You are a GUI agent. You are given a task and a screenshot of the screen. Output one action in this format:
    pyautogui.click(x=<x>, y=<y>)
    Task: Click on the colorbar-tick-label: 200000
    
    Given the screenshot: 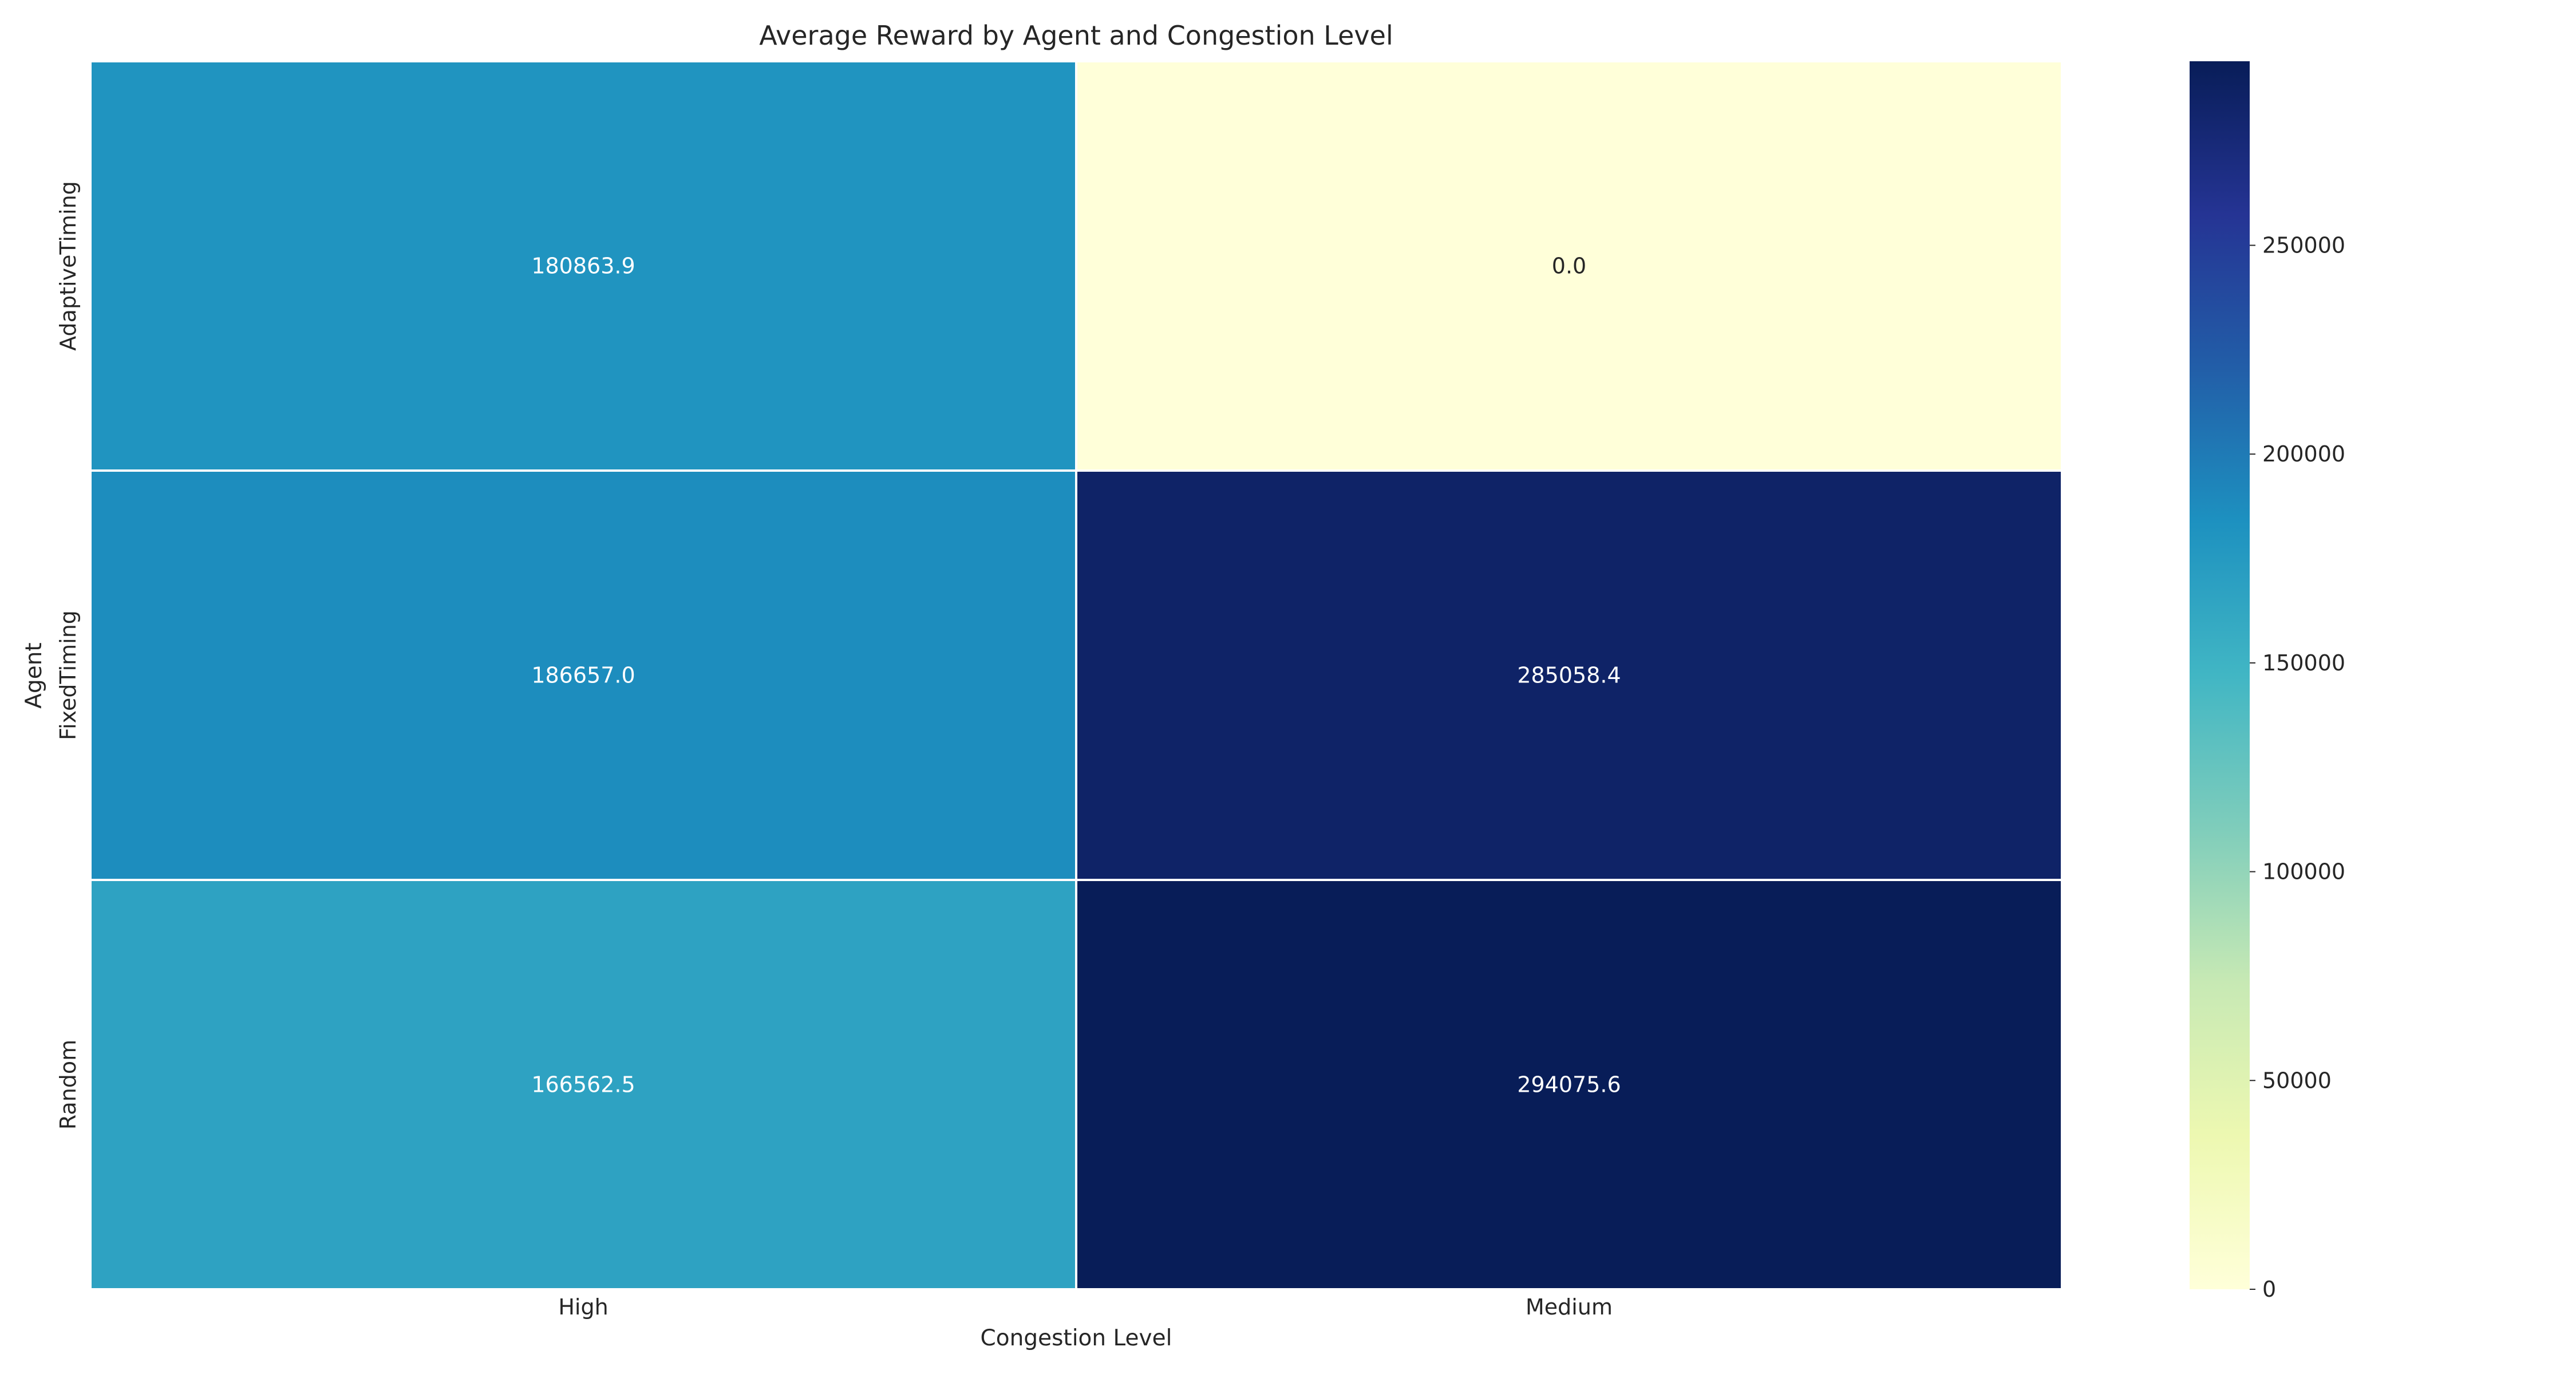 What is the action you would take?
    pyautogui.click(x=2303, y=454)
    